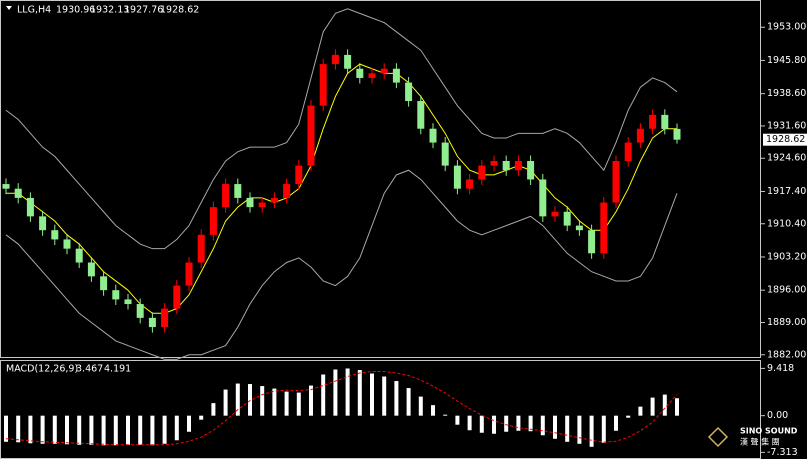  Describe the element at coordinates (786, 223) in the screenshot. I see `y-tick-label: 1910.40` at that location.